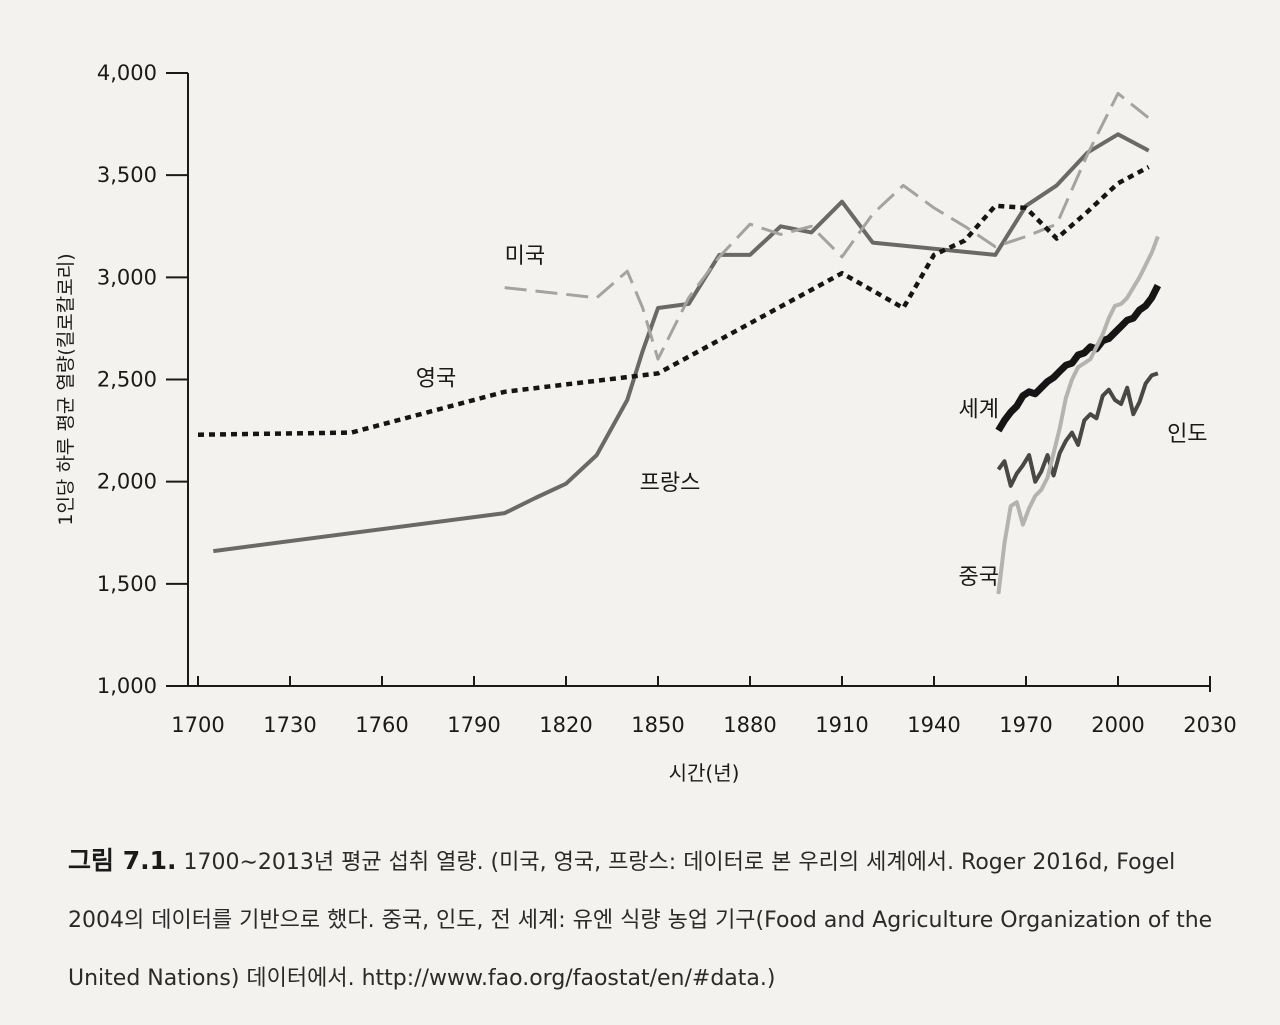 This screenshot has width=1280, height=1025. I want to click on series-annotation: 영국, so click(436, 379).